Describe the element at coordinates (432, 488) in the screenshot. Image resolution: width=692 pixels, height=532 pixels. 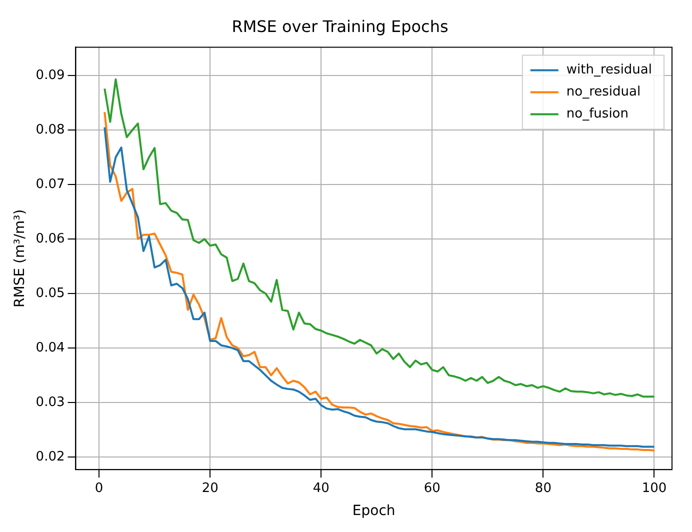
I see `x-tick-label: 60` at that location.